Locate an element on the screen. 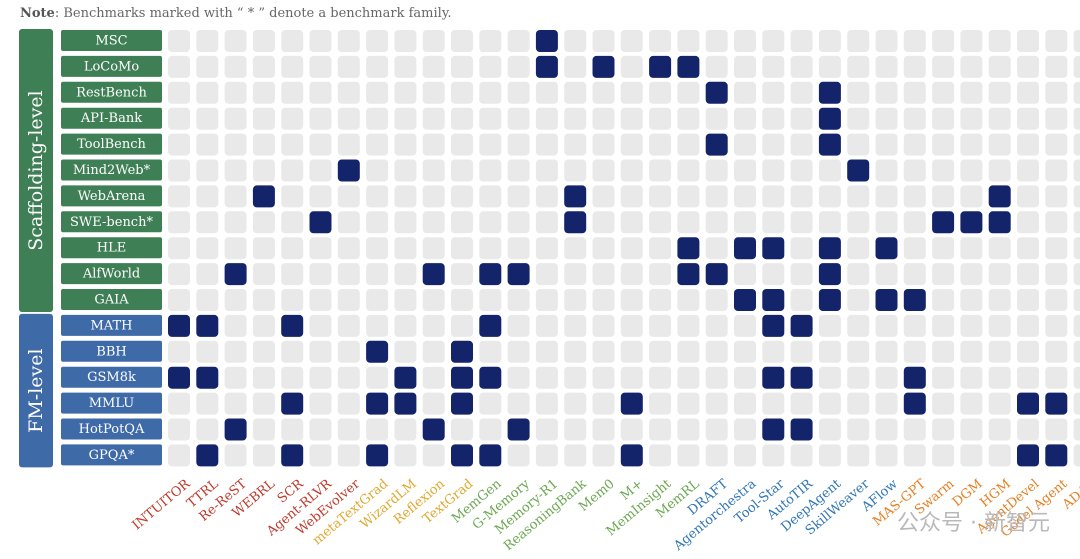  row-label-13: GSM8k is located at coordinates (111, 377).